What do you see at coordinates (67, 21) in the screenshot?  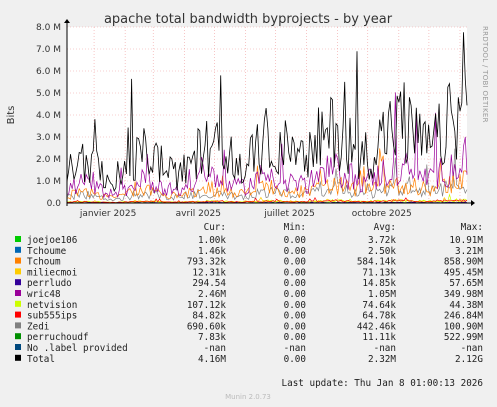 I see `y-axis-arrow` at bounding box center [67, 21].